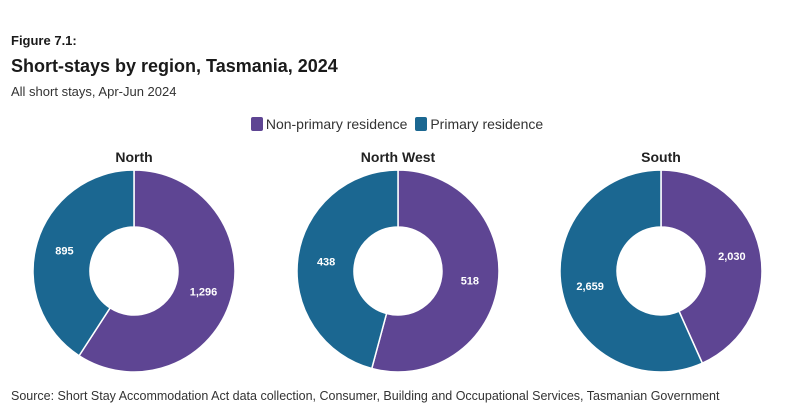 Image resolution: width=794 pixels, height=416 pixels. What do you see at coordinates (336, 124) in the screenshot?
I see `legend-label-non-primary: Non-primary residence` at bounding box center [336, 124].